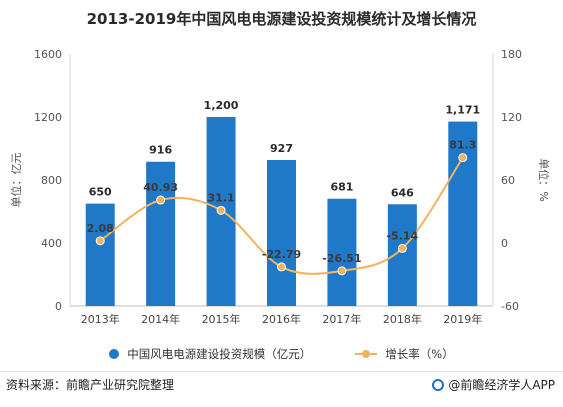  What do you see at coordinates (402, 235) in the screenshot?
I see `rate-value-label: -5.14` at bounding box center [402, 235].